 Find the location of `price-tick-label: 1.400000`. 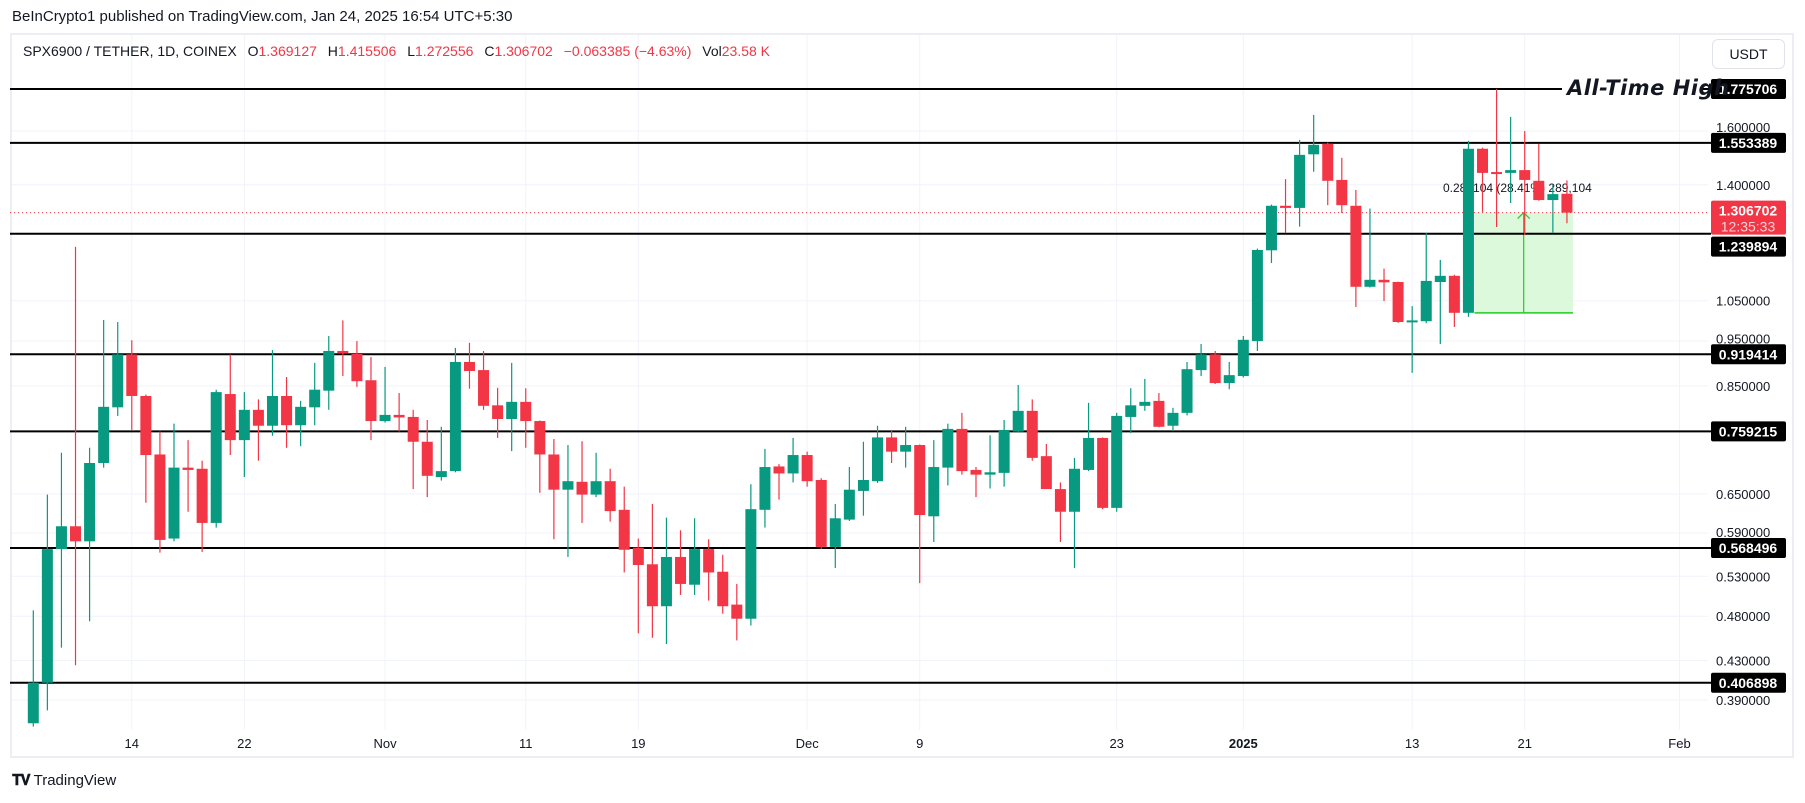

price-tick-label: 1.400000 is located at coordinates (1743, 185).